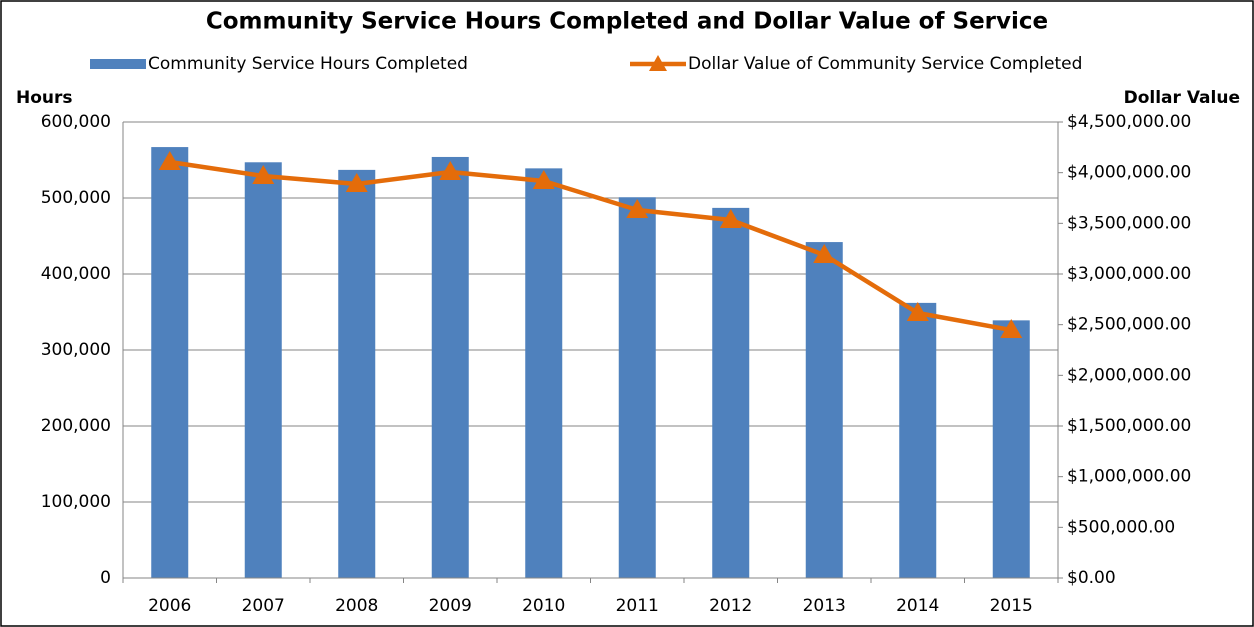 This screenshot has width=1254, height=627. I want to click on legend-swatch, so click(118, 64).